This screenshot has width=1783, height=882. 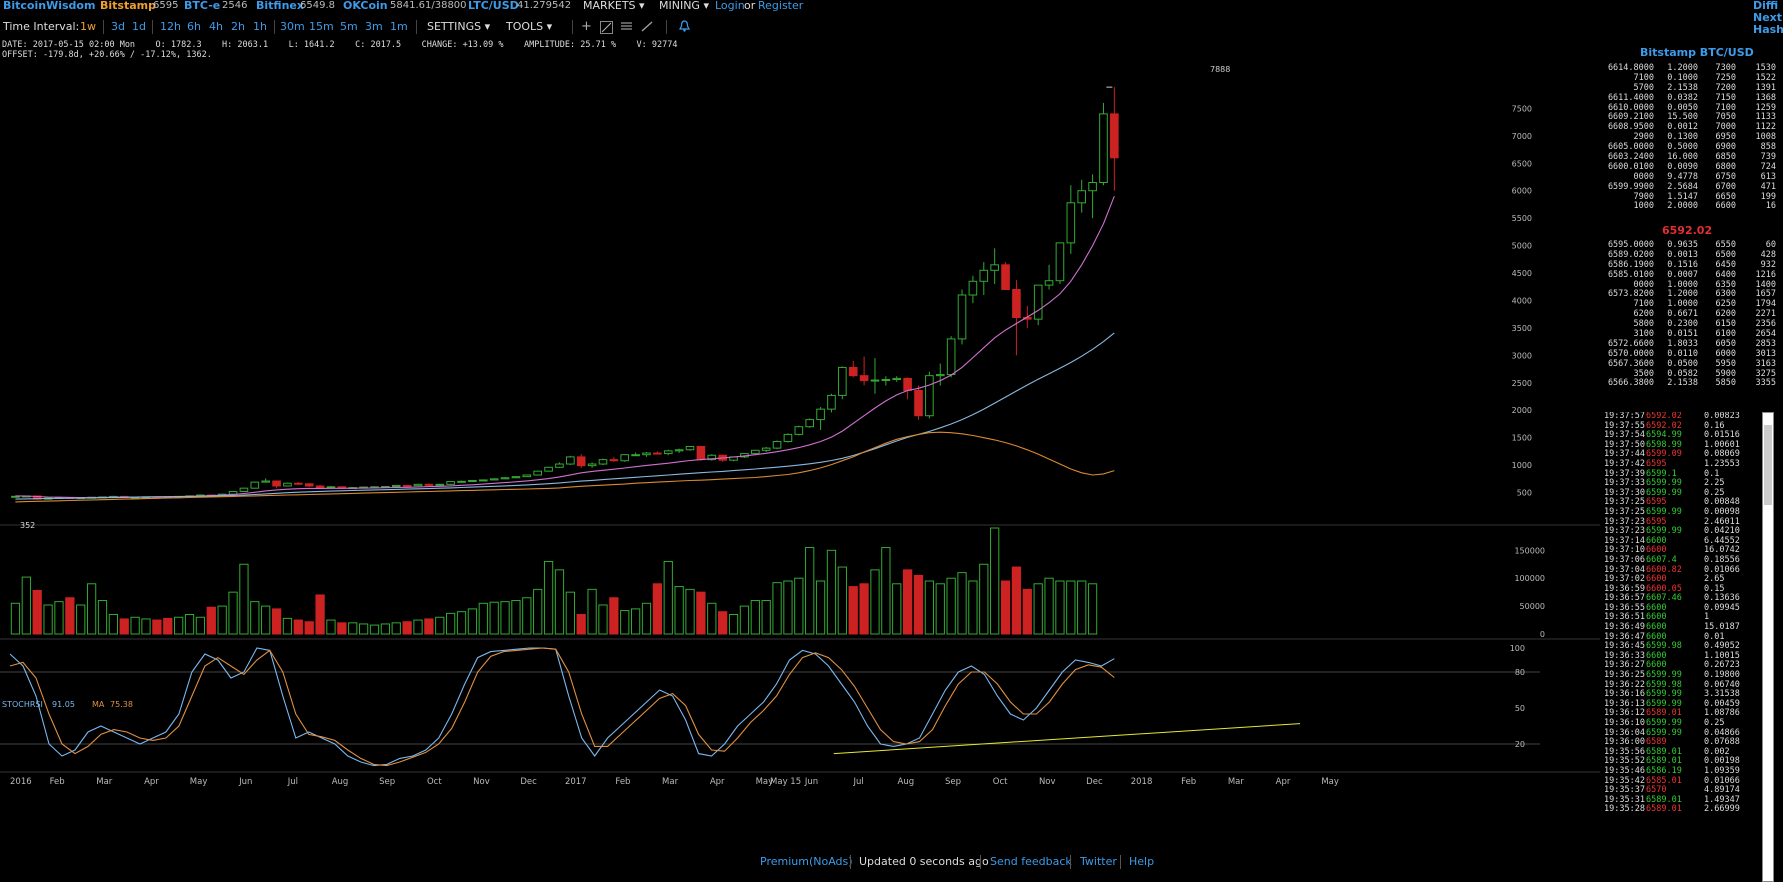 I want to click on orderbook-row: 6566.3800 2.1538 5850 3355, so click(x=1689, y=384).